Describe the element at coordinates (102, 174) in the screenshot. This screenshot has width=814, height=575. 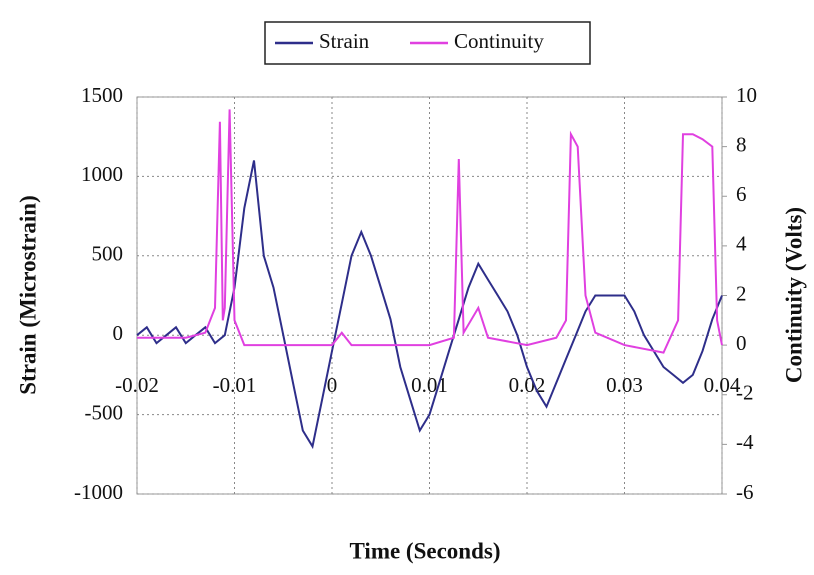
I see `y-tick-label: 1000` at that location.